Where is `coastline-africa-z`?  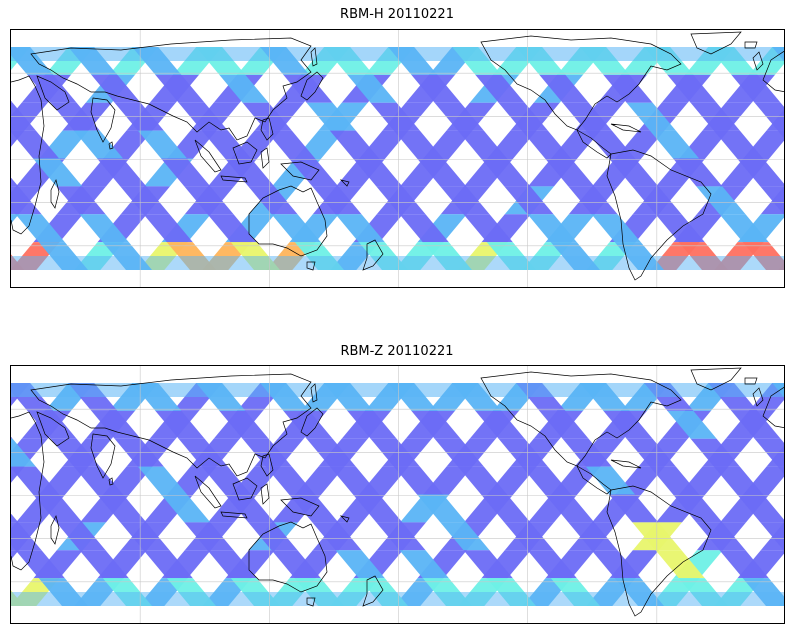
coastline-africa-z is located at coordinates (28, 491).